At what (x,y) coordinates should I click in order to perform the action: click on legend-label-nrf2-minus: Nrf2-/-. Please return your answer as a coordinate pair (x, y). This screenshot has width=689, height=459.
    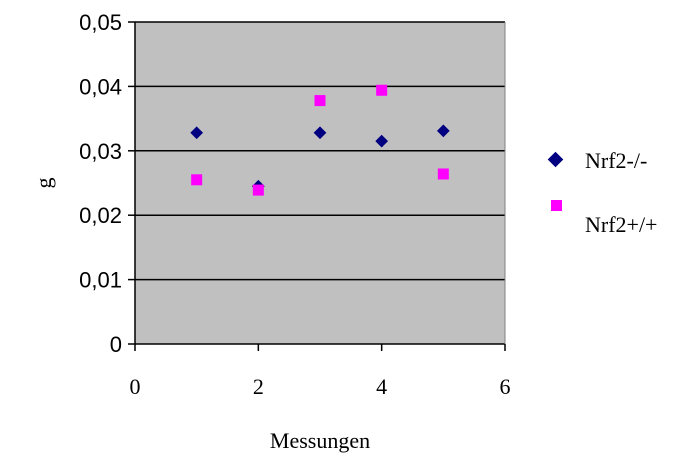
    Looking at the image, I should click on (616, 160).